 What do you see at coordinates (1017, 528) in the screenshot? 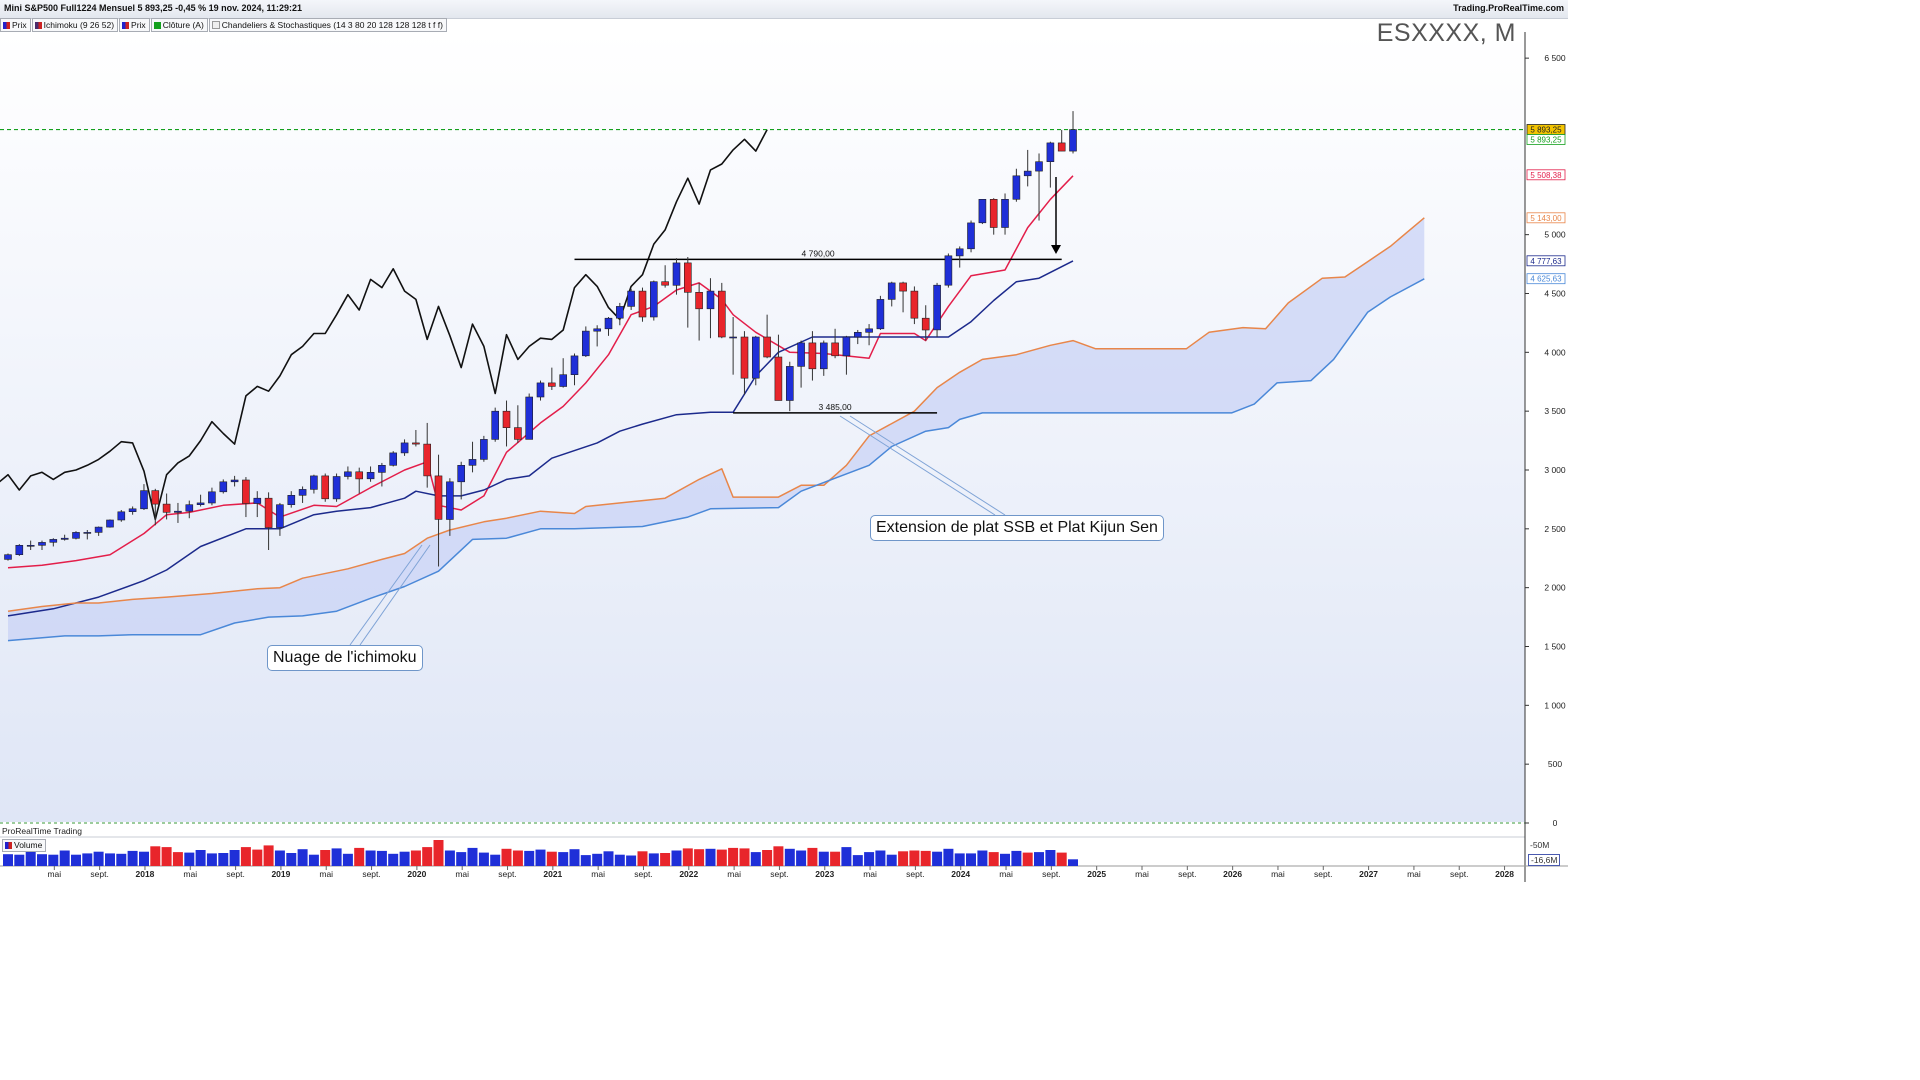
I see `annotation-flat-extension: Extension de plat SSB et Plat Kijun Sen` at bounding box center [1017, 528].